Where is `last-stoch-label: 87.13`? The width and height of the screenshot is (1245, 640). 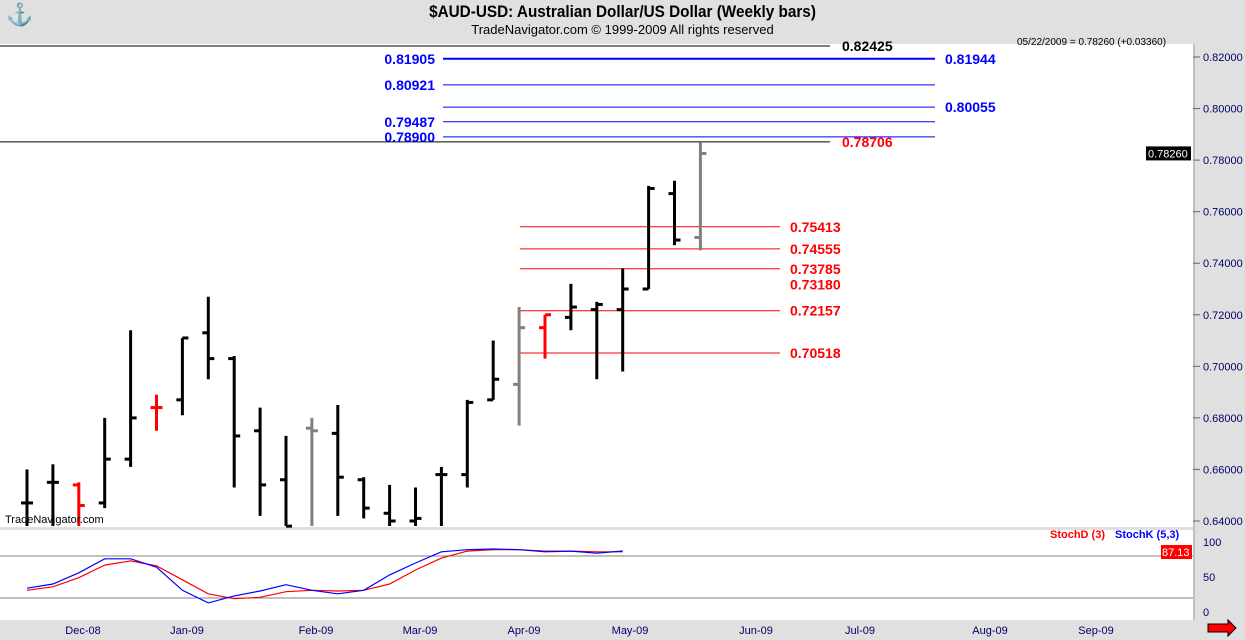 last-stoch-label: 87.13 is located at coordinates (1176, 553).